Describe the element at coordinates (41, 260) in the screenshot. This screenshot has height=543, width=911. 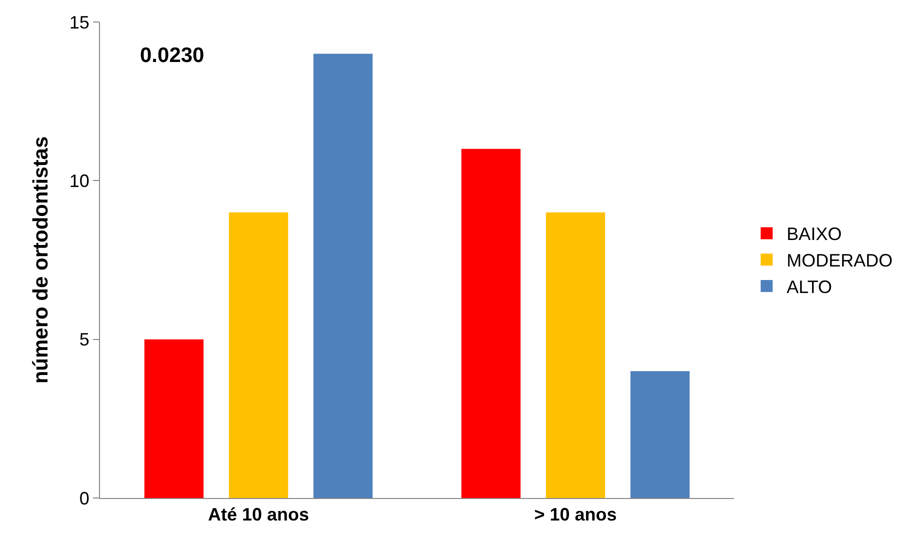
I see `y-axis-title: número de ortodontistas` at that location.